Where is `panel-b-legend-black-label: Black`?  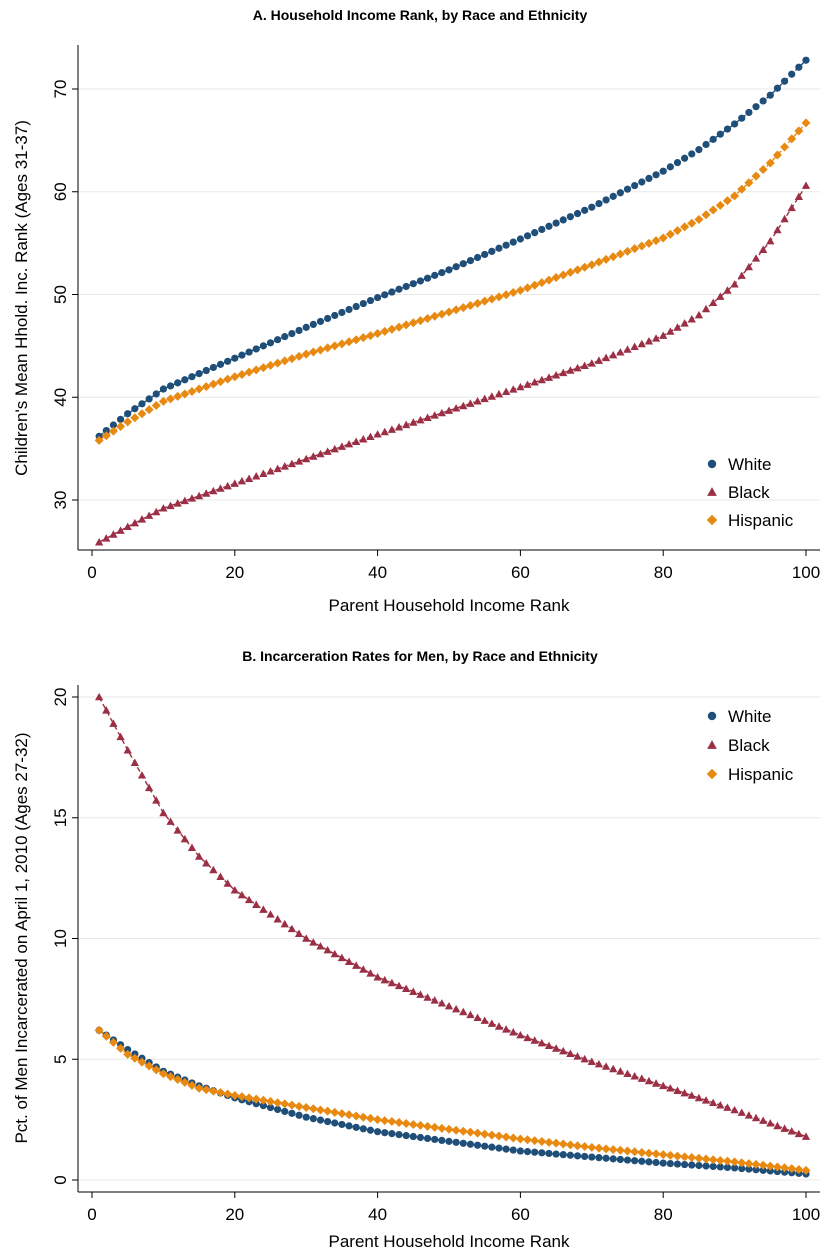
panel-b-legend-black-label: Black is located at coordinates (749, 745).